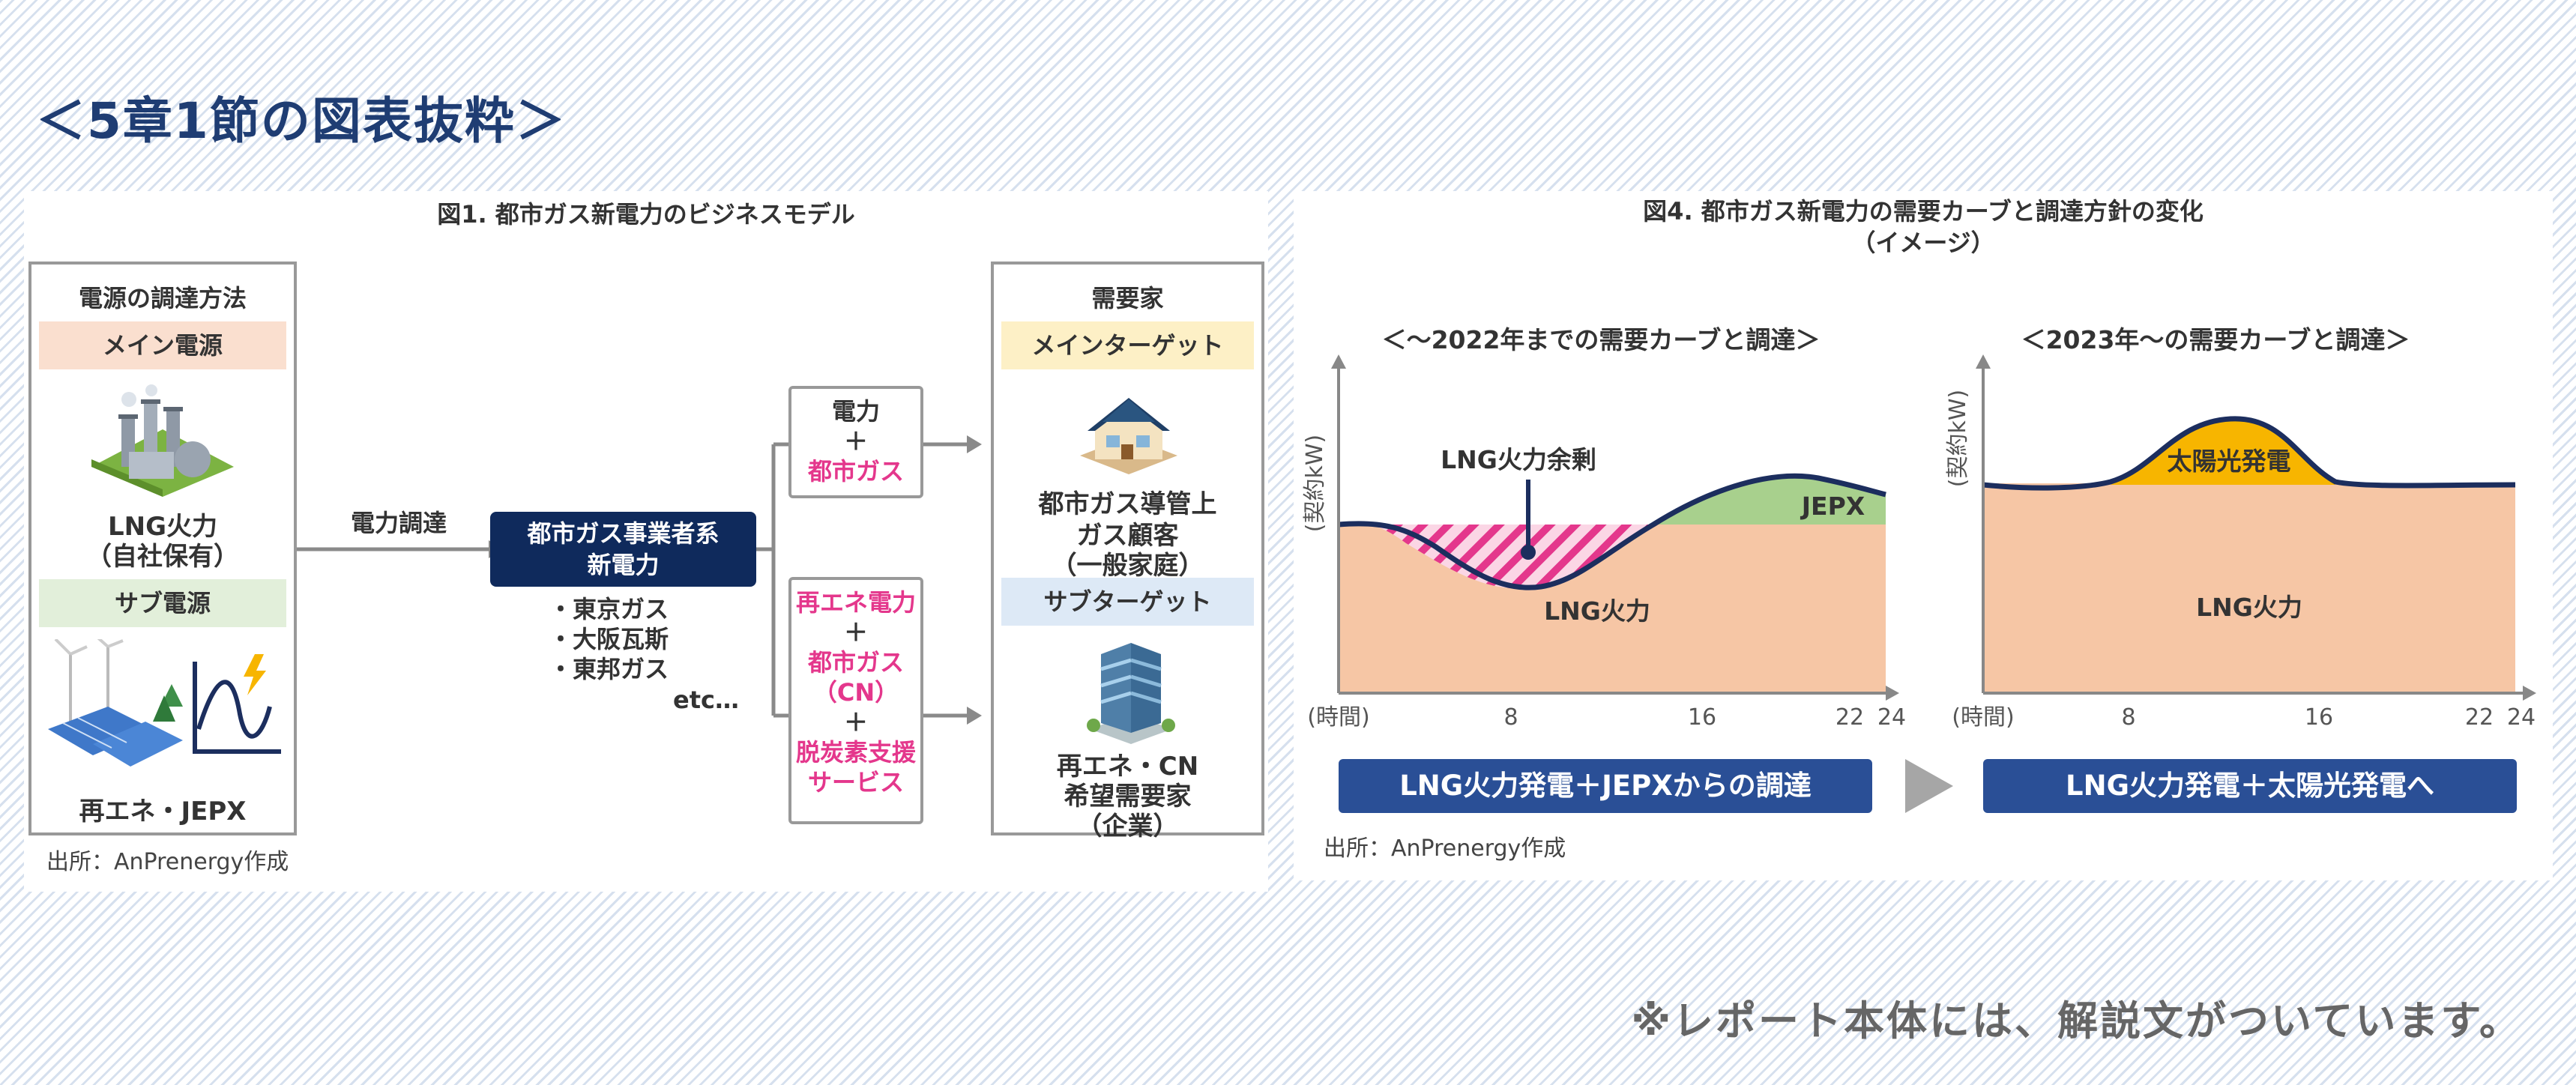 This screenshot has width=2576, height=1085. What do you see at coordinates (646, 214) in the screenshot?
I see `figure1-title: 図1. 都市ガス新電力のビジネスモデル` at bounding box center [646, 214].